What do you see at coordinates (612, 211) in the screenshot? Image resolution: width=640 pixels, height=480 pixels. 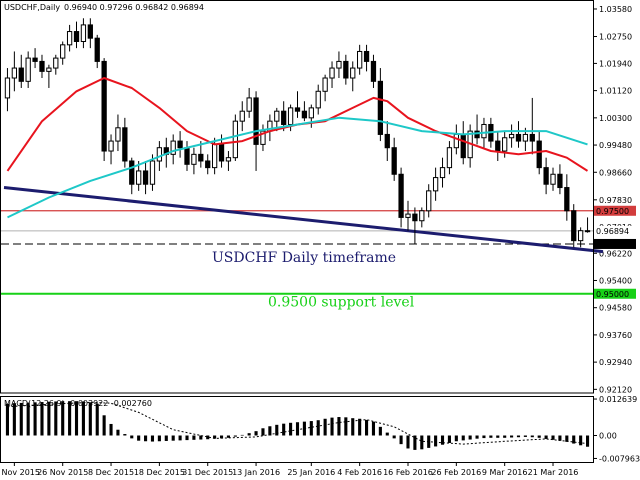 I see `resistance-level-label: 0.97500` at bounding box center [612, 211].